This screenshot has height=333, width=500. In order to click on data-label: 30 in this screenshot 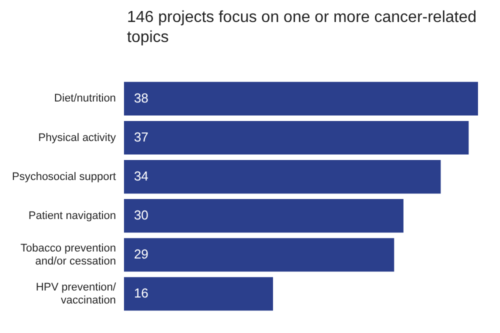, I will do `click(141, 214)`.